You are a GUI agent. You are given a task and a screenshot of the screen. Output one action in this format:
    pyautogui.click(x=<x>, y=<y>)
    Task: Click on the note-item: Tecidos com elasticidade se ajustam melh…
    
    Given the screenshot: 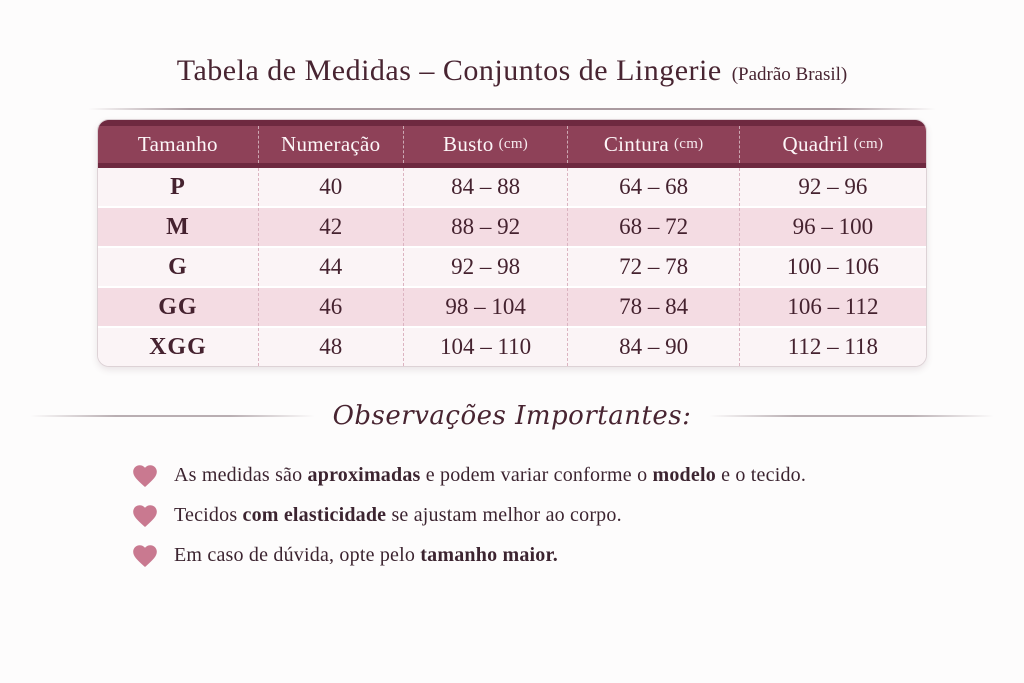 What is the action you would take?
    pyautogui.click(x=577, y=515)
    